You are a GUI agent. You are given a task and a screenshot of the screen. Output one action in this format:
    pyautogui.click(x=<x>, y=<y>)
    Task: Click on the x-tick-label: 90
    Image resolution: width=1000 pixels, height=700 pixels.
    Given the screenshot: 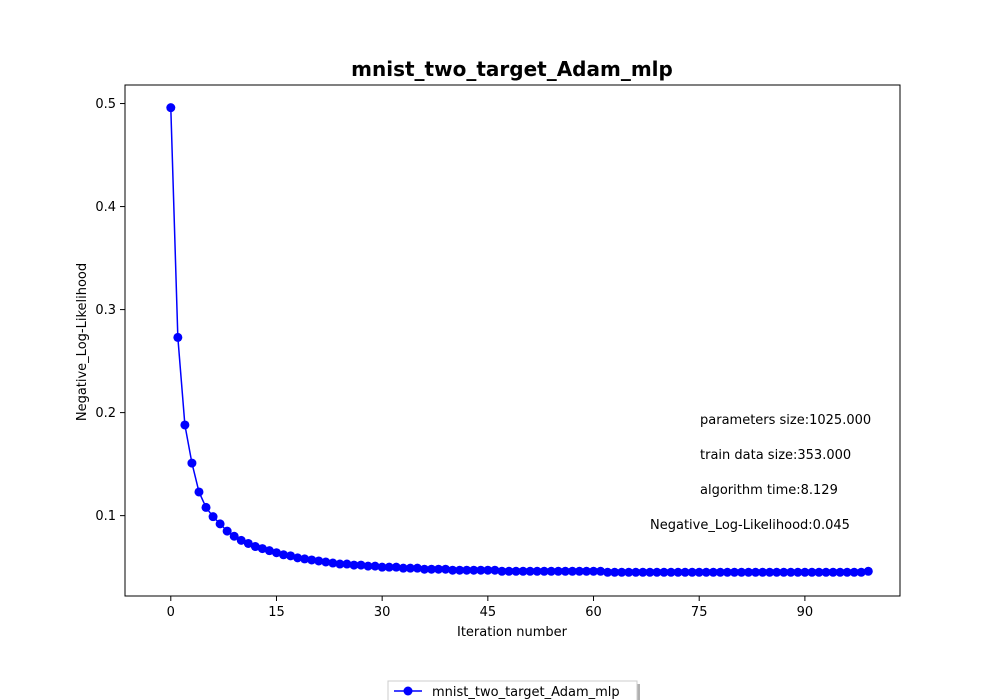 What is the action you would take?
    pyautogui.click(x=805, y=612)
    